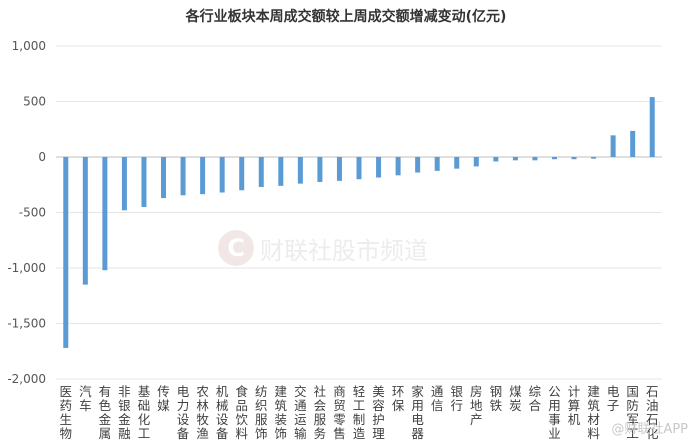 This screenshot has width=692, height=448. Describe the element at coordinates (241, 412) in the screenshot. I see `x-tick-label: 食品饮料` at that location.